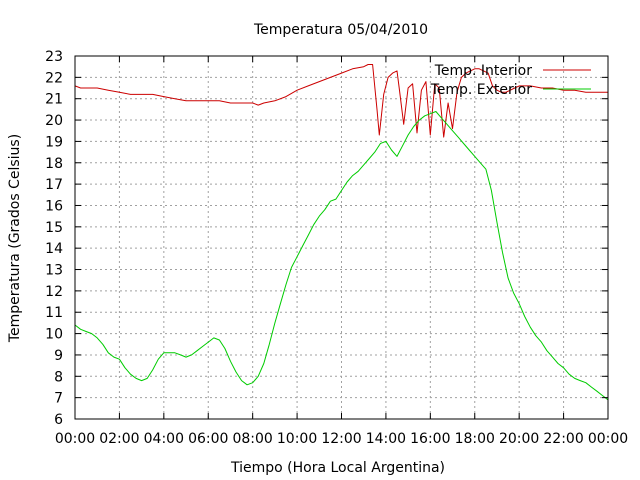 This screenshot has height=480, width=640. I want to click on x-tick-label: 12:00, so click(341, 439).